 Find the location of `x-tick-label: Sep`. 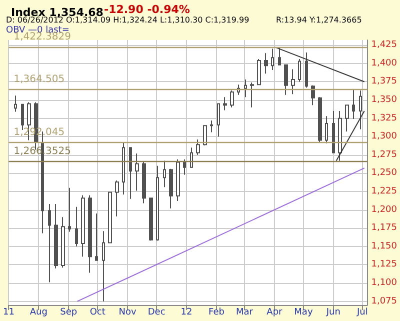

x-tick-label: Sep is located at coordinates (69, 313).